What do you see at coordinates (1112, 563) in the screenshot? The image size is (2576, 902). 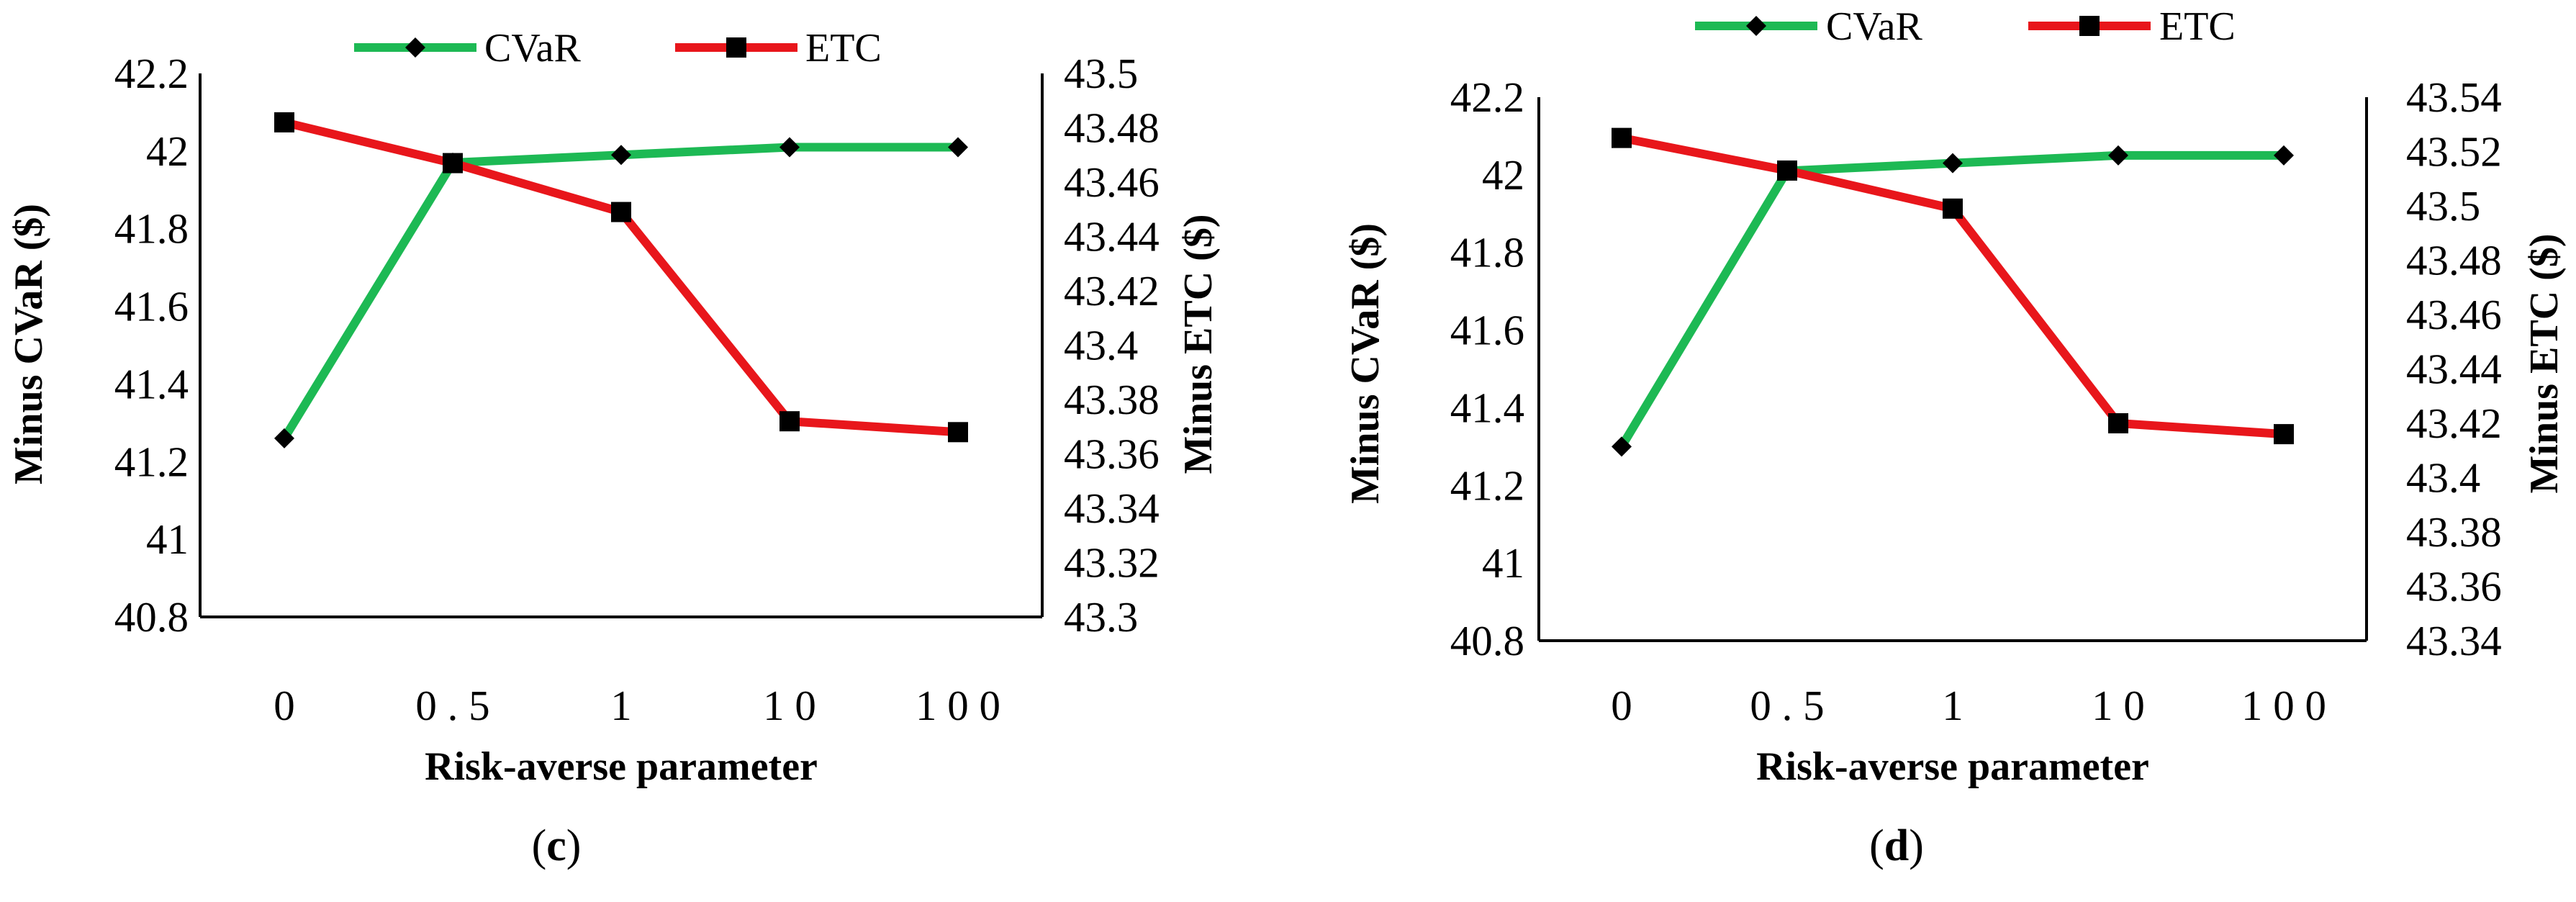 I see `right-y-tick-label: 43.32` at bounding box center [1112, 563].